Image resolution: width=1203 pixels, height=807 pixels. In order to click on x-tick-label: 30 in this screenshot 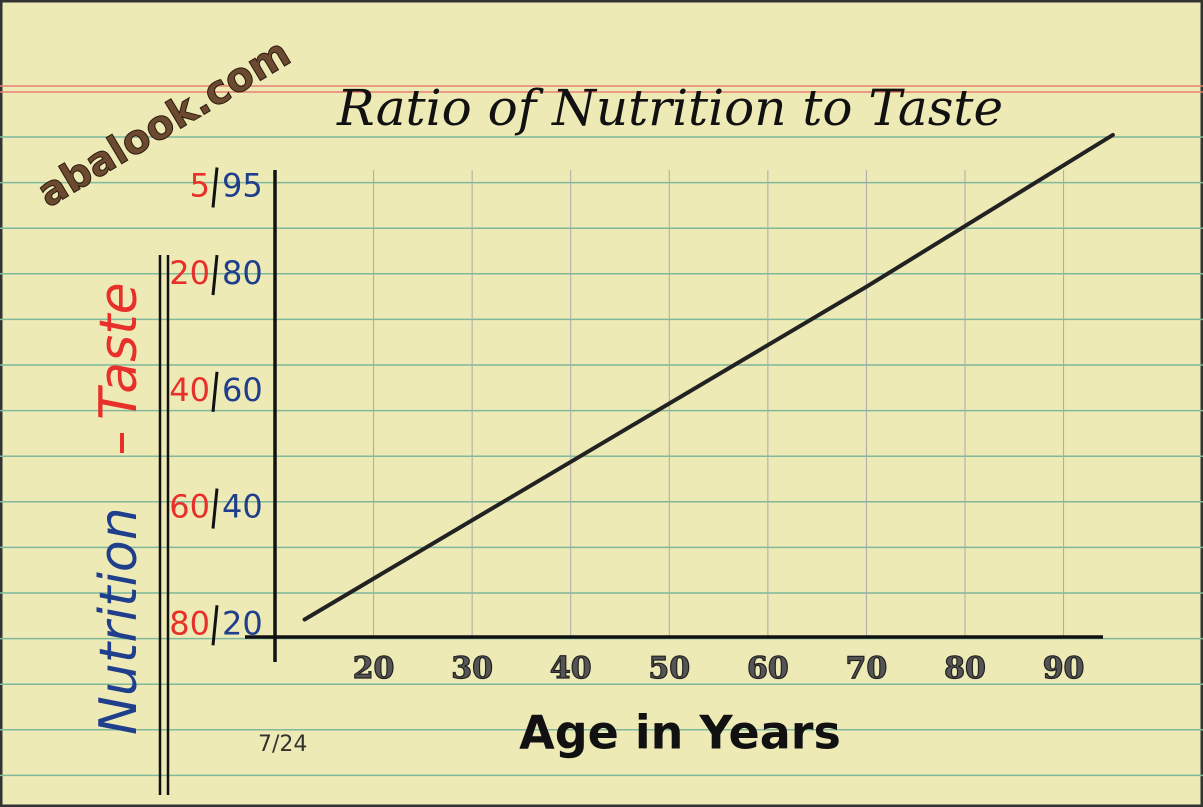, I will do `click(472, 668)`.